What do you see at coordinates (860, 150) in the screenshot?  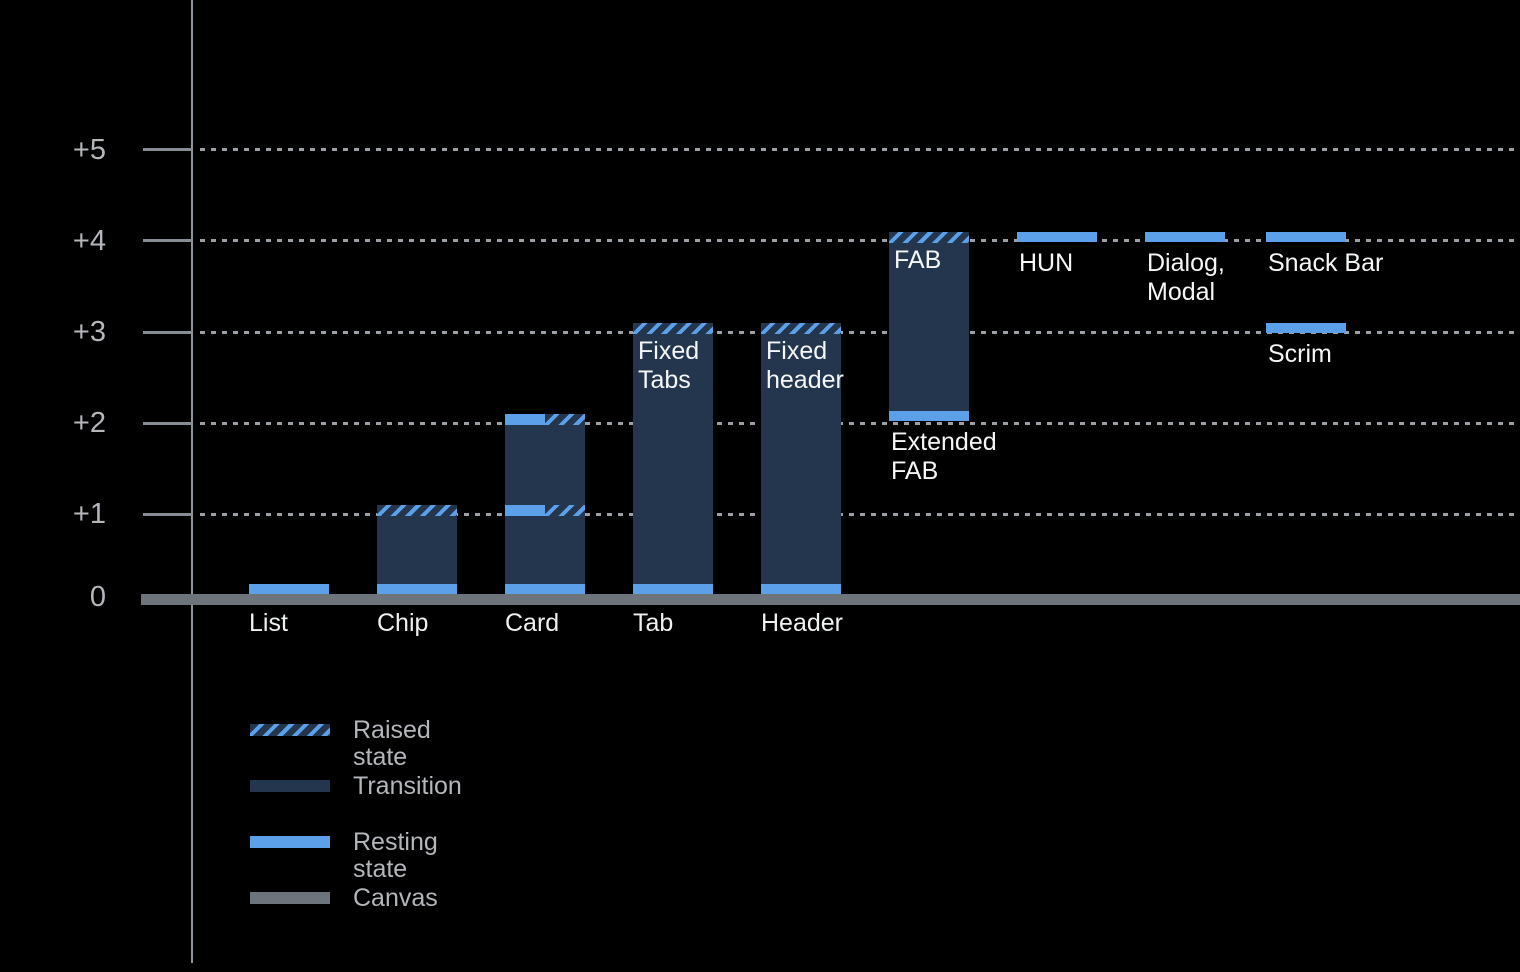 I see `gridline-+5` at bounding box center [860, 150].